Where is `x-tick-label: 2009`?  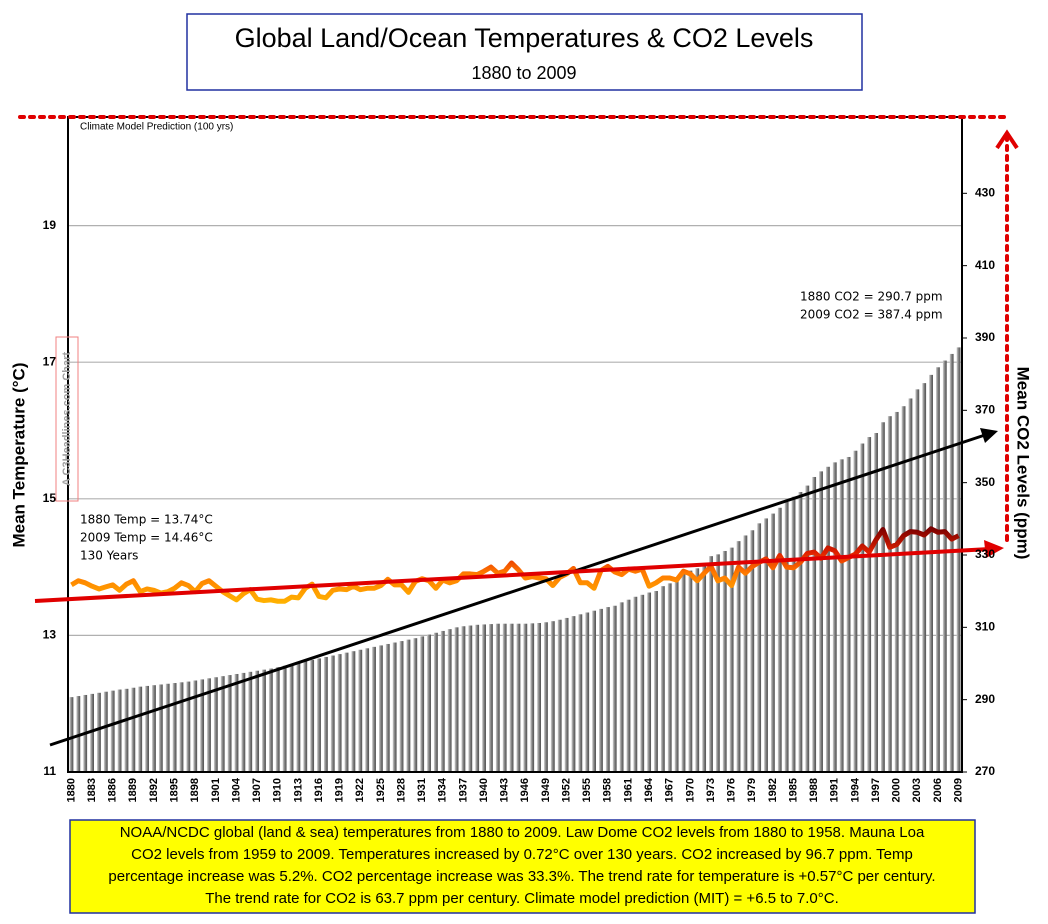 x-tick-label: 2009 is located at coordinates (958, 790).